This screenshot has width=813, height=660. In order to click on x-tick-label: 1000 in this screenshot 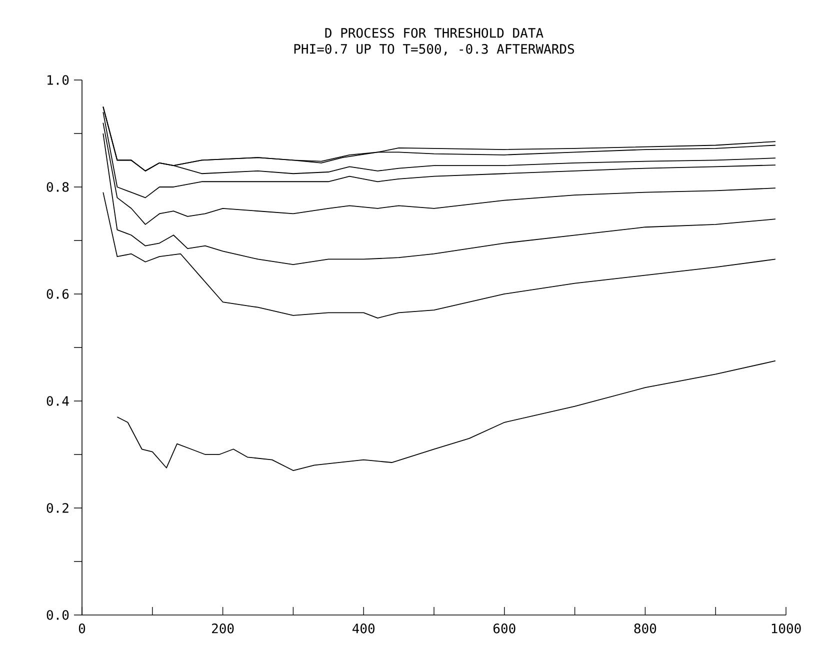, I will do `click(786, 629)`.